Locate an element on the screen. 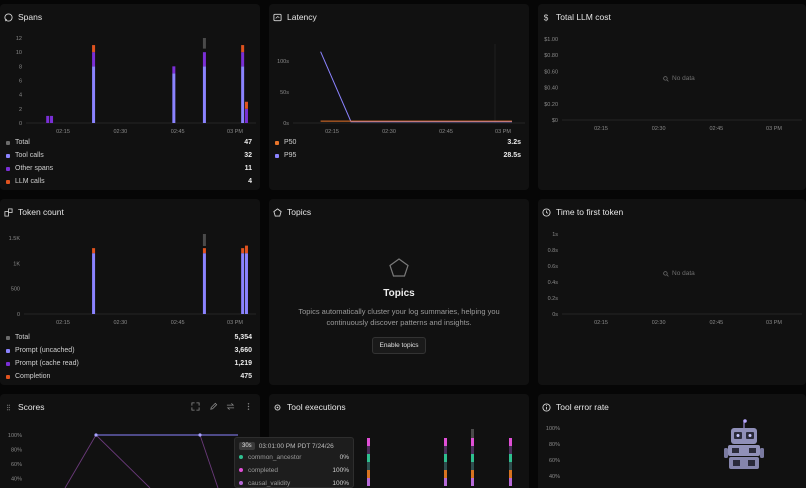 The height and width of the screenshot is (488, 806). latency-line-p95 is located at coordinates (416, 87).